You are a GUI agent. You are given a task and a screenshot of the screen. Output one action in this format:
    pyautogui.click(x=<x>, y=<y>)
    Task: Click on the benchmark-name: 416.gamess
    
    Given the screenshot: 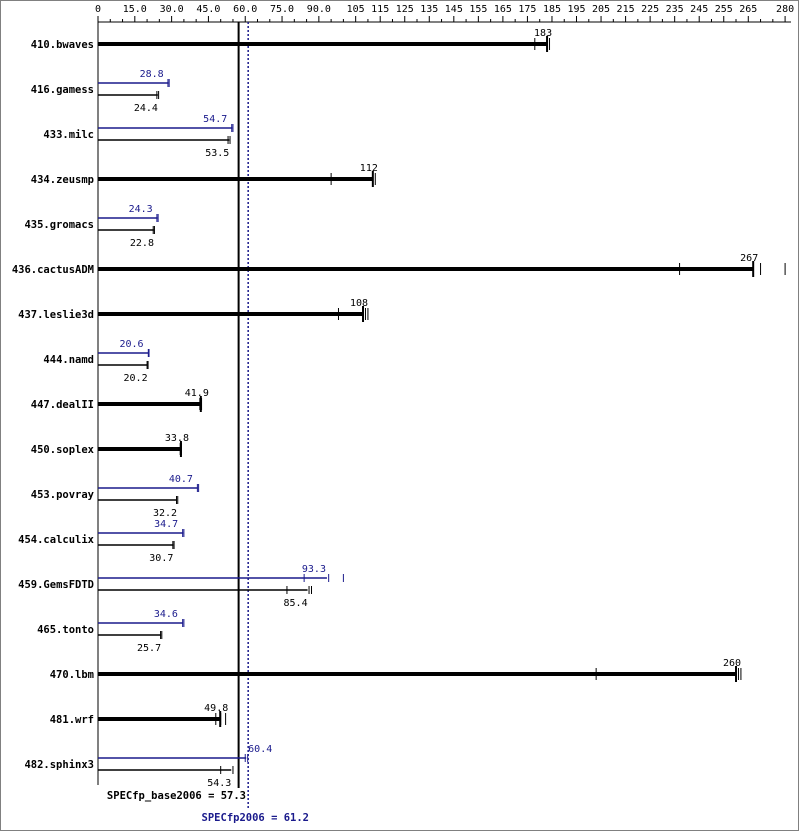 What is the action you would take?
    pyautogui.click(x=62, y=90)
    